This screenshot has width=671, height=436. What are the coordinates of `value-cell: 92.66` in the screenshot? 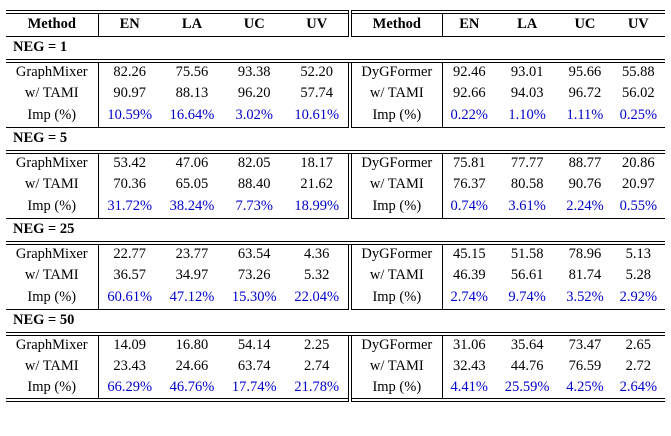 It's located at (469, 93).